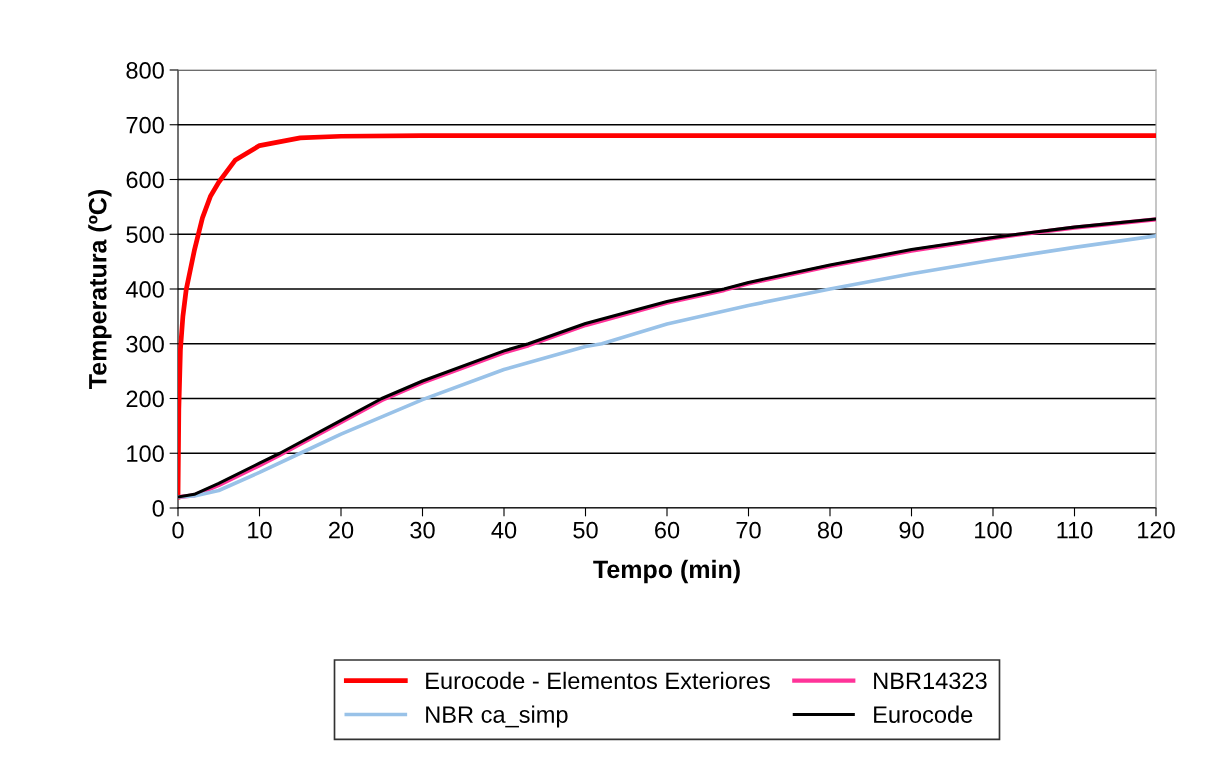 The width and height of the screenshot is (1206, 763). Describe the element at coordinates (145, 344) in the screenshot. I see `y-tick-label: 300` at that location.